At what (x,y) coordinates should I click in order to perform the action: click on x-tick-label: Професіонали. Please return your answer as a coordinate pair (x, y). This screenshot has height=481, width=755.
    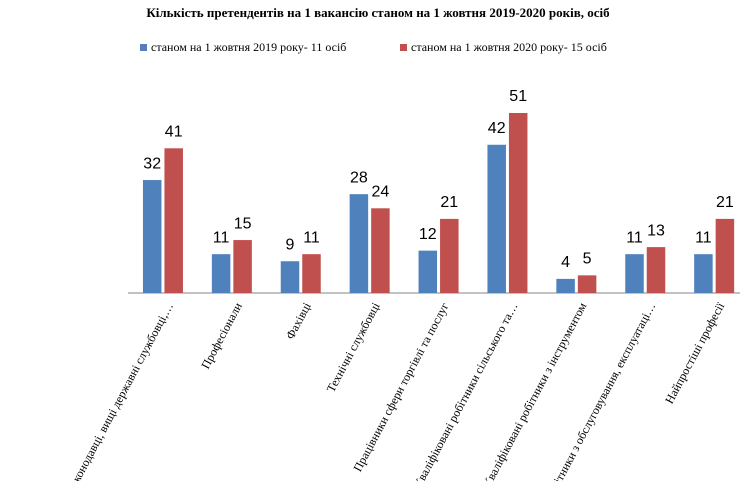
    Looking at the image, I should click on (221, 336).